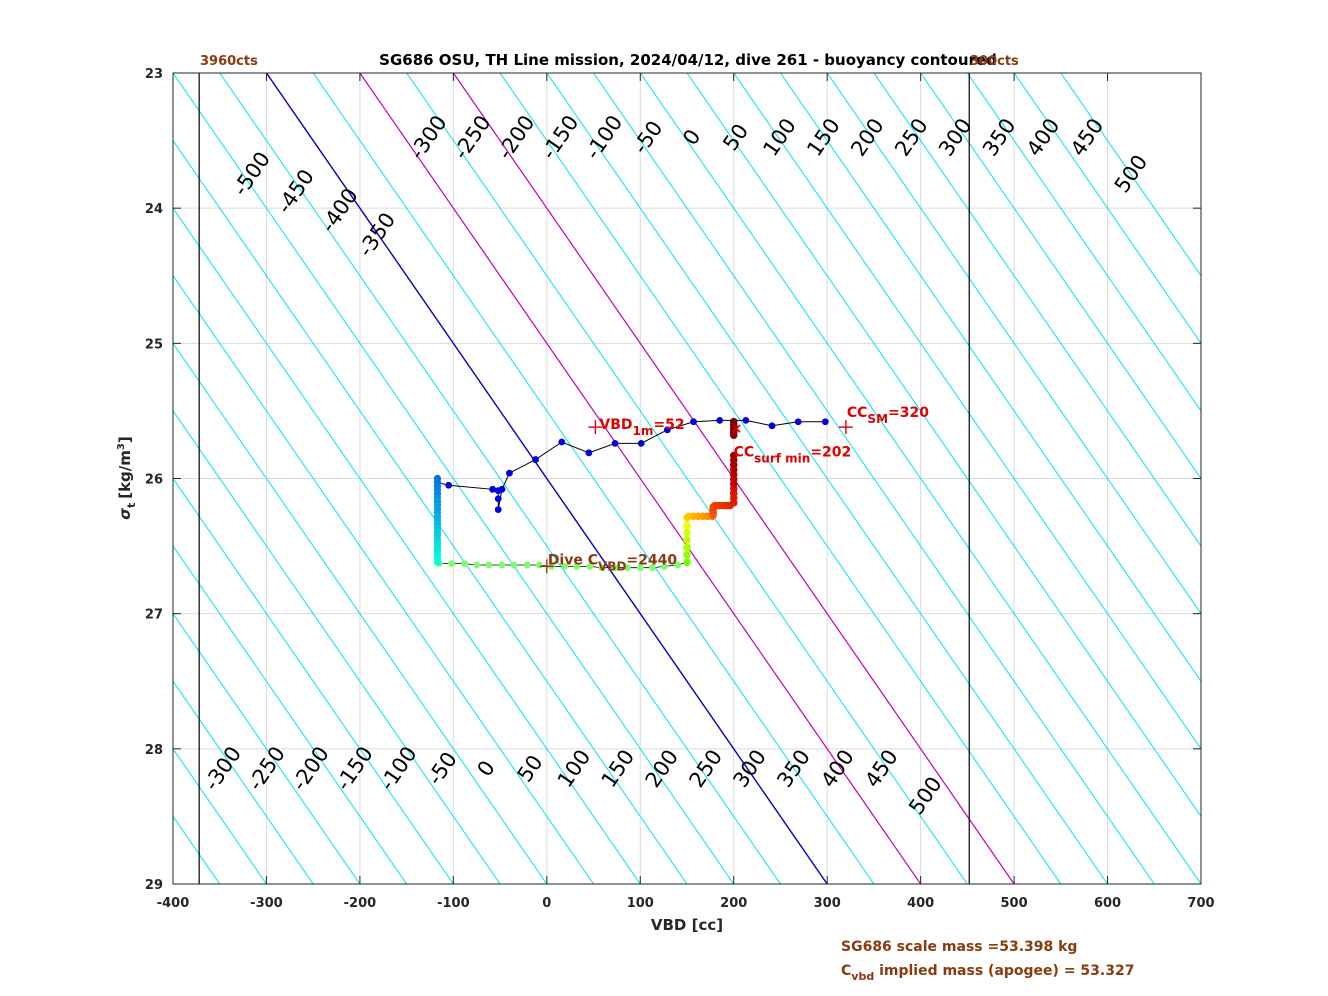  I want to click on cc-surf-min-label-sub: surf min, so click(782, 459).